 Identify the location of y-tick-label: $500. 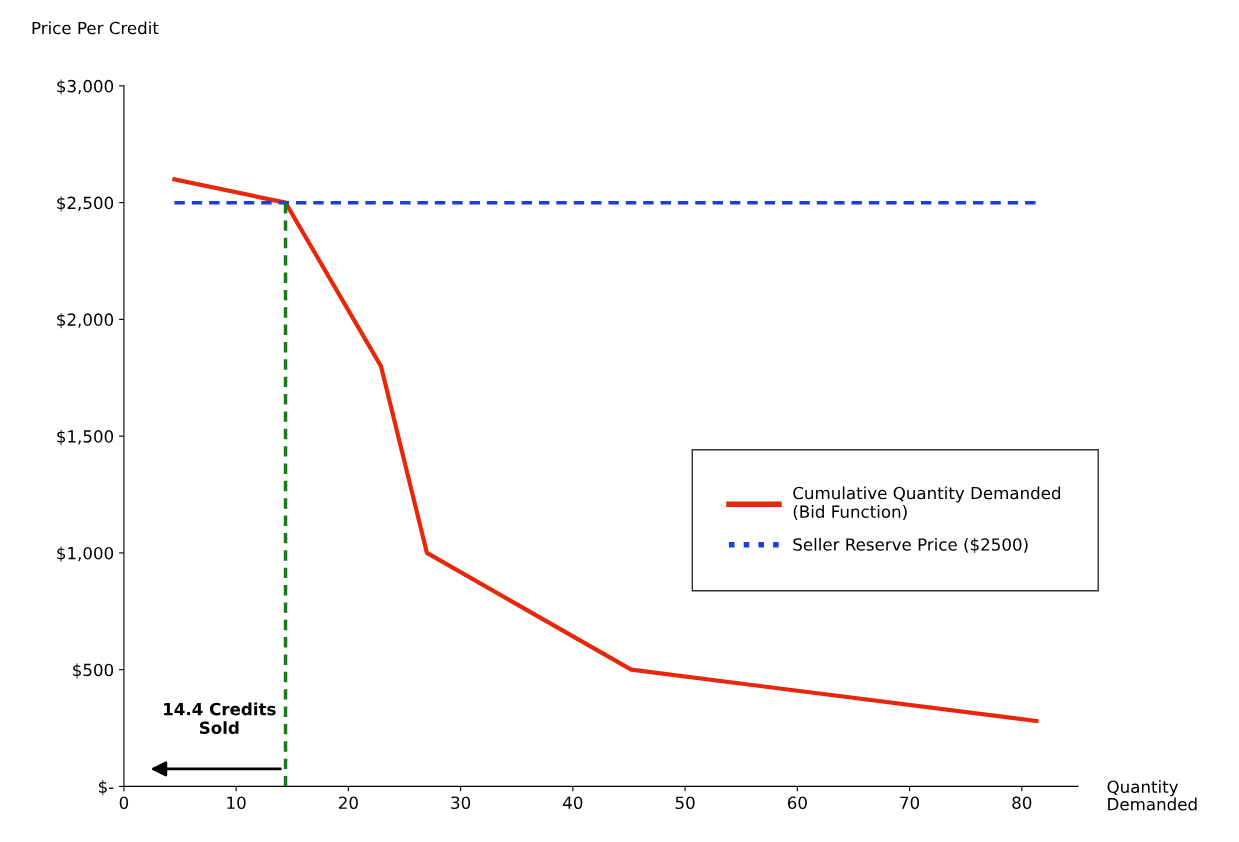
(93, 671).